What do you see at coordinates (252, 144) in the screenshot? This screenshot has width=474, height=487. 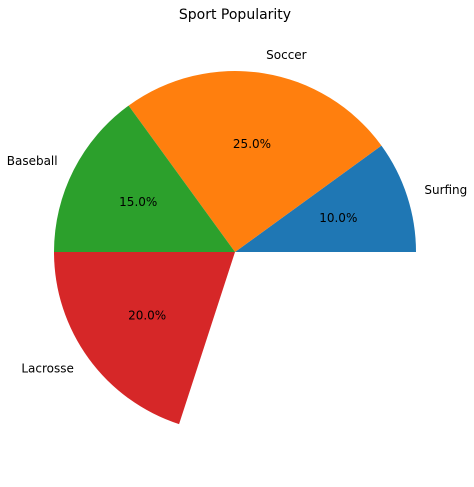 I see `value-label: 25.0%` at bounding box center [252, 144].